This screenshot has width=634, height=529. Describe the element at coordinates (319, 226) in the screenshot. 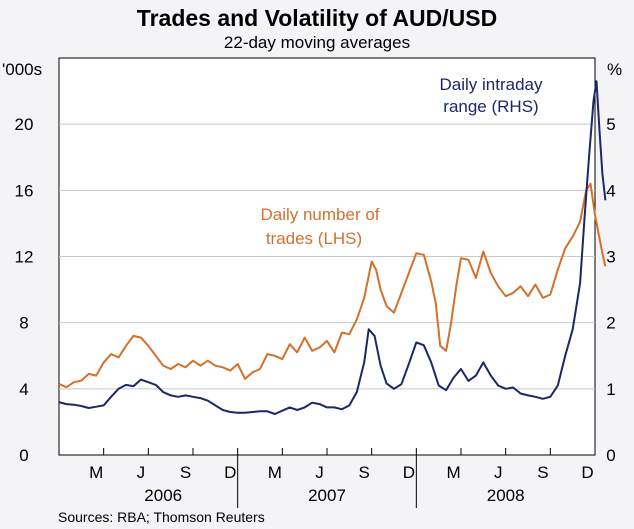

I see `series-label-trades: Daily number of trades (LHS)` at that location.